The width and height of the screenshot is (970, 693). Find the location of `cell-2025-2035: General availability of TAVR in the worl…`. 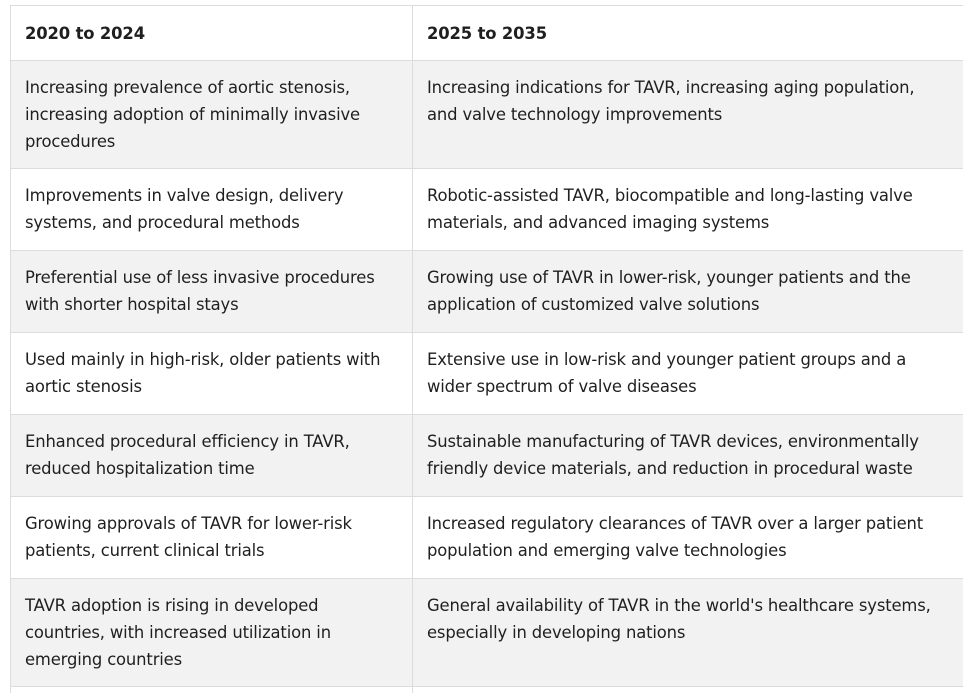

cell-2025-2035: General availability of TAVR in the worl… is located at coordinates (687, 632).